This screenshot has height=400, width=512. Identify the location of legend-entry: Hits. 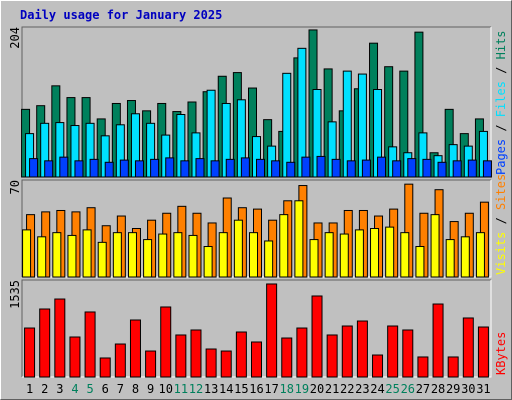
(501, 44).